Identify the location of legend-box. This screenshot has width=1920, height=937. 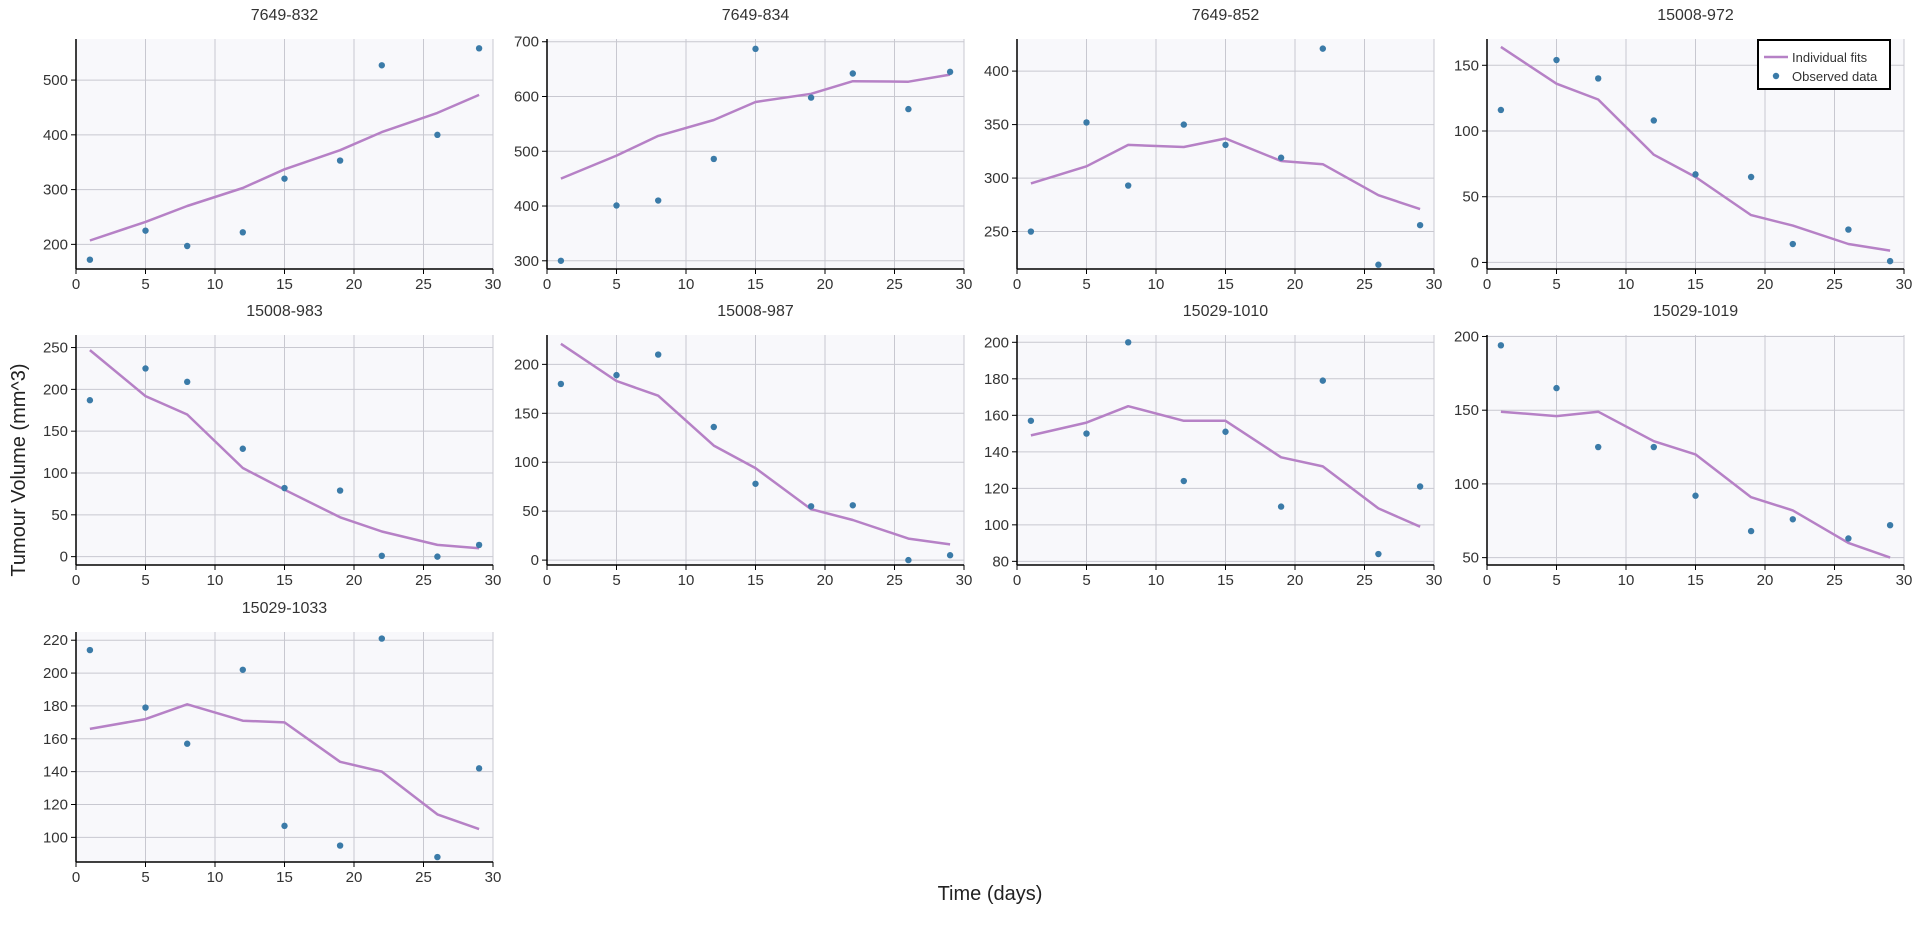
(1824, 64).